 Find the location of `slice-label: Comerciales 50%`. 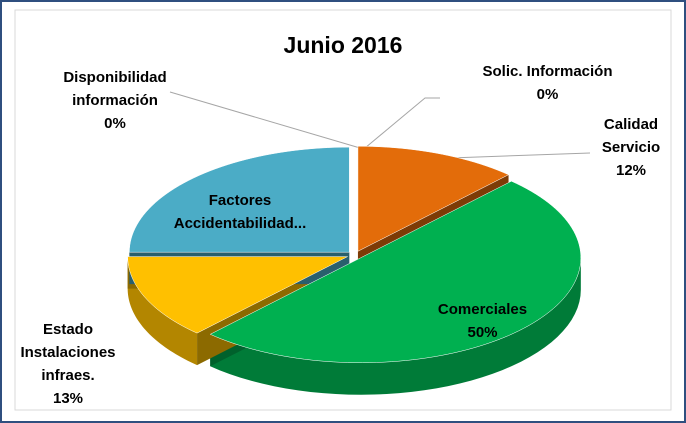

slice-label: Comerciales 50% is located at coordinates (482, 321).